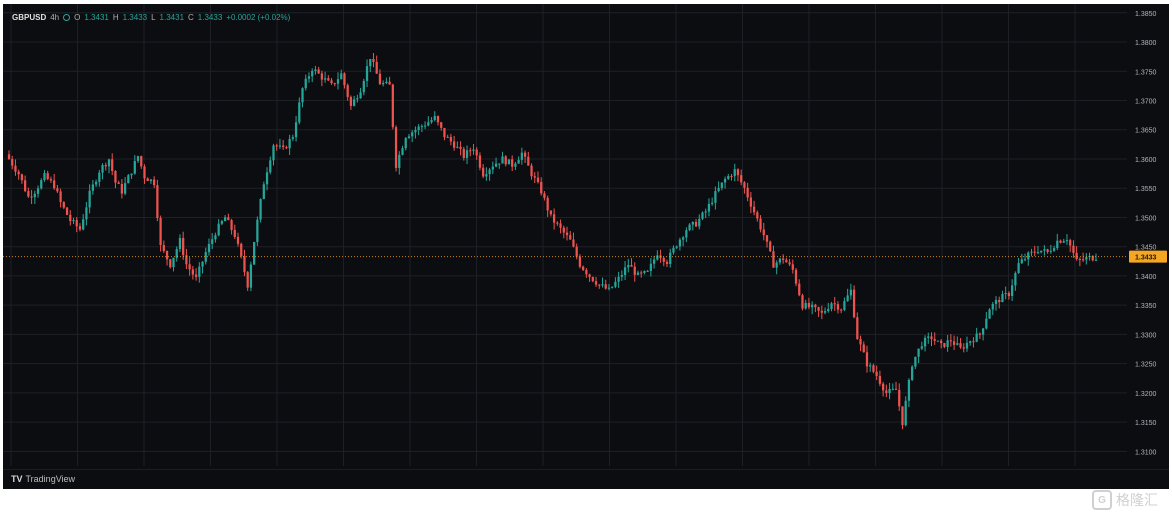 This screenshot has height=512, width=1172. Describe the element at coordinates (1146, 306) in the screenshot. I see `y-tick-label: 1.3350` at that location.